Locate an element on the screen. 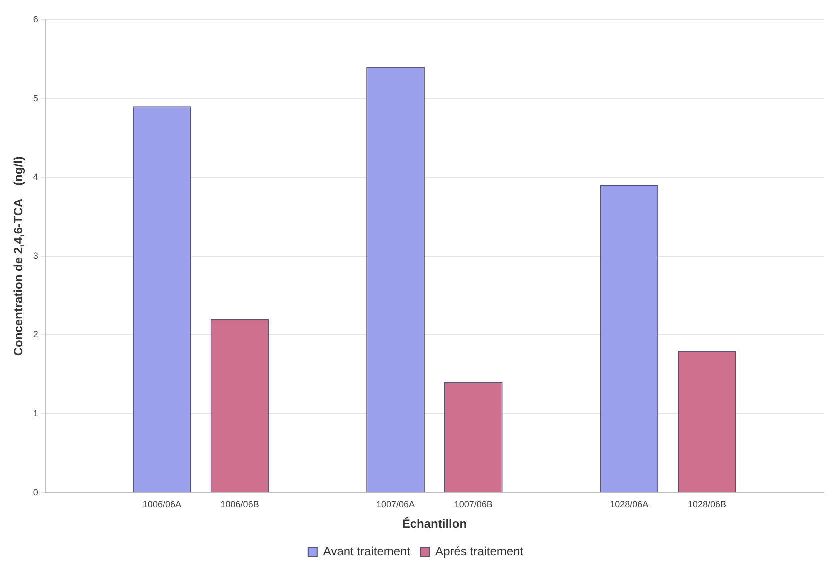 The width and height of the screenshot is (836, 578). x-tick-label: 1006/06B is located at coordinates (240, 505).